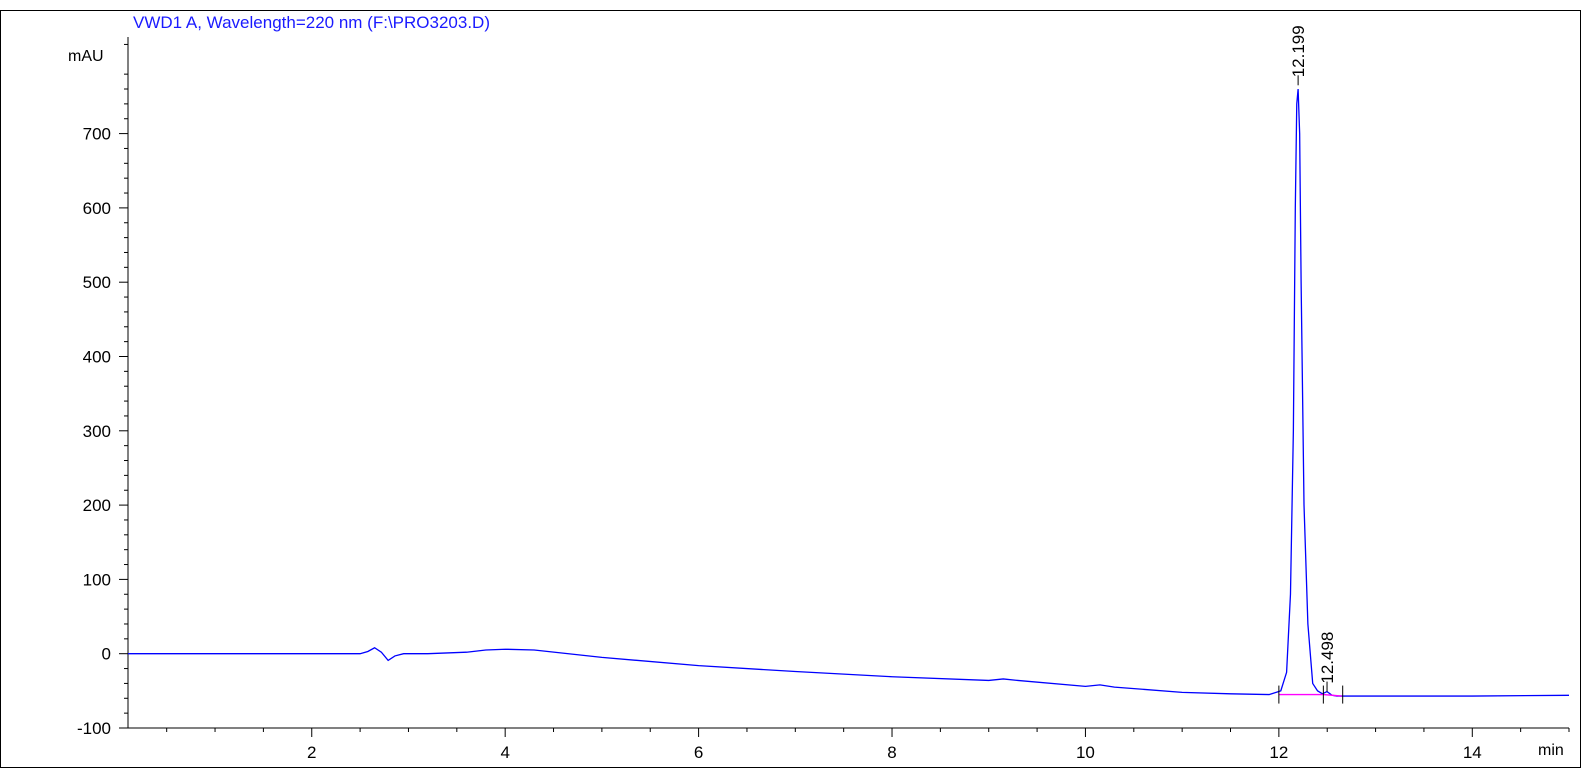  Describe the element at coordinates (1298, 51) in the screenshot. I see `peak-label: 12.199` at that location.